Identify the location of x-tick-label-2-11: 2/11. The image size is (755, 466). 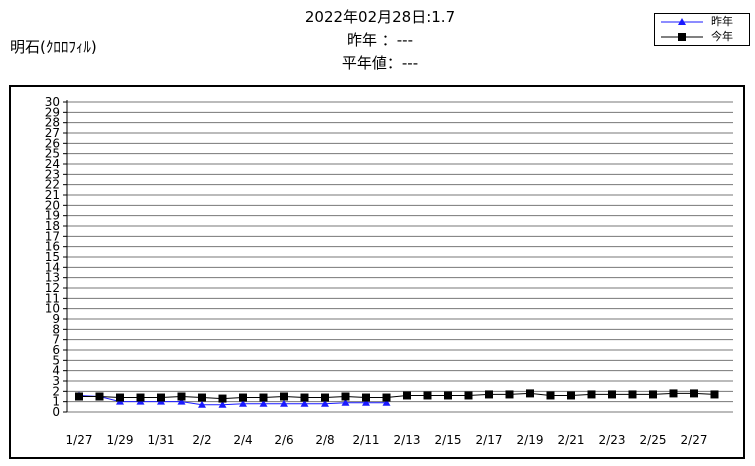
(366, 440).